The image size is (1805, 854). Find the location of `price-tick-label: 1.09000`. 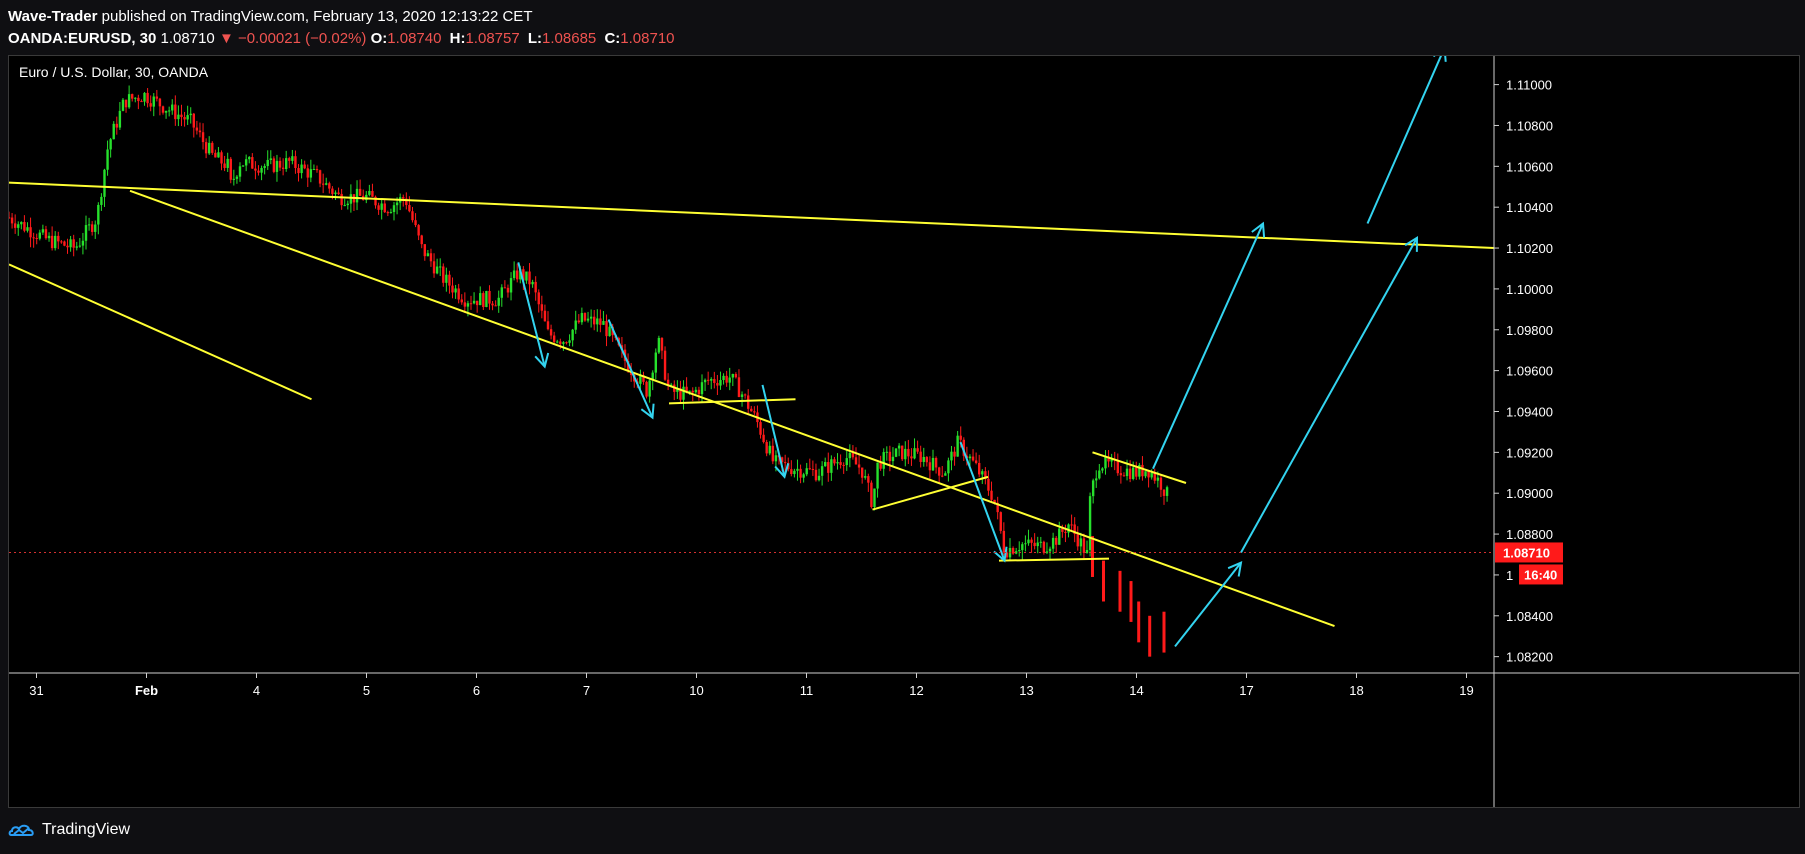

price-tick-label: 1.09000 is located at coordinates (1529, 493).